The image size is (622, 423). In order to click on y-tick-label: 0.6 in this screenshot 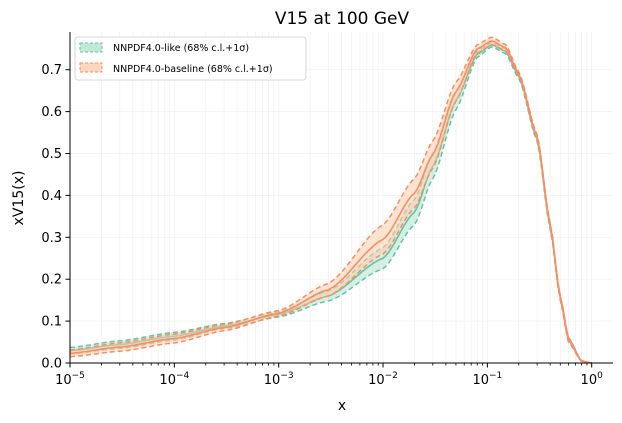, I will do `click(51, 112)`.